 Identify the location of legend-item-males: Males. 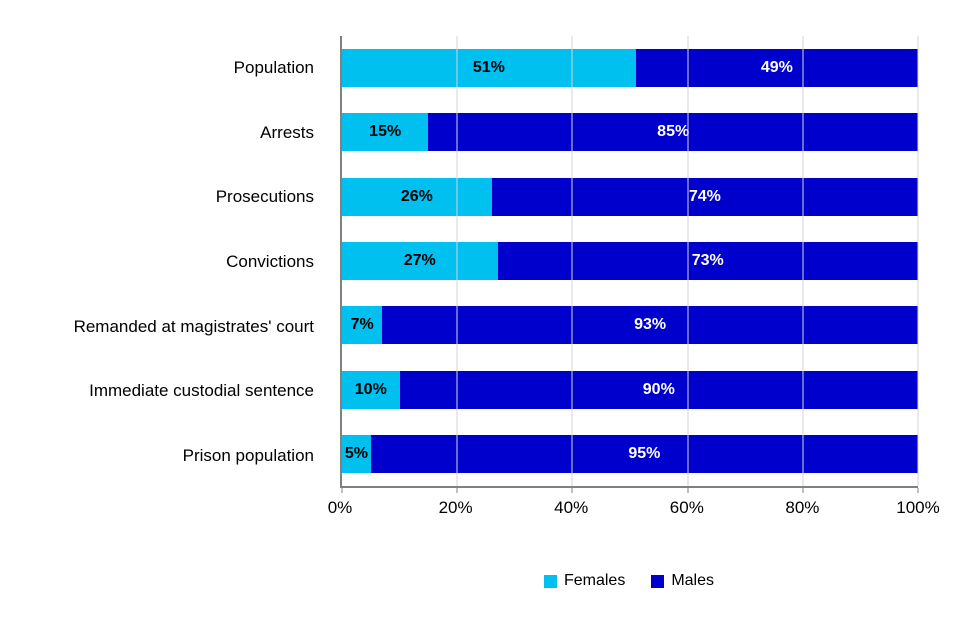
(682, 581).